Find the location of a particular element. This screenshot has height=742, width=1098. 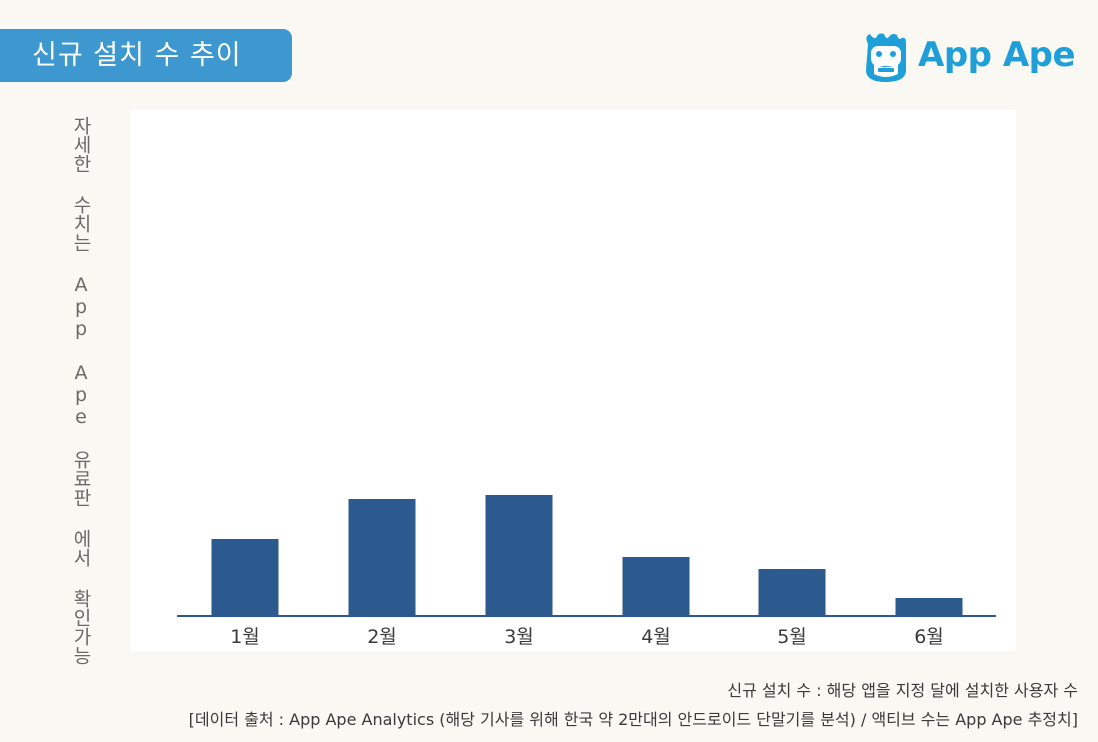

x-tick-label: 6월 is located at coordinates (929, 637).